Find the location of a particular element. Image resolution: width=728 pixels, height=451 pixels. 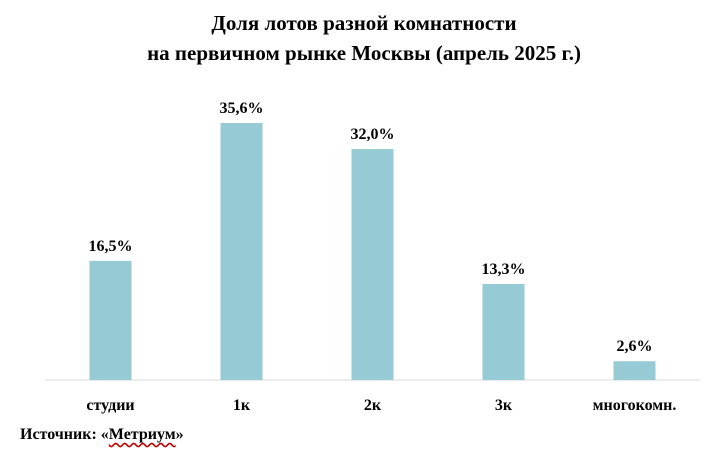

source-note: Источник: «Метриум» is located at coordinates (102, 435).